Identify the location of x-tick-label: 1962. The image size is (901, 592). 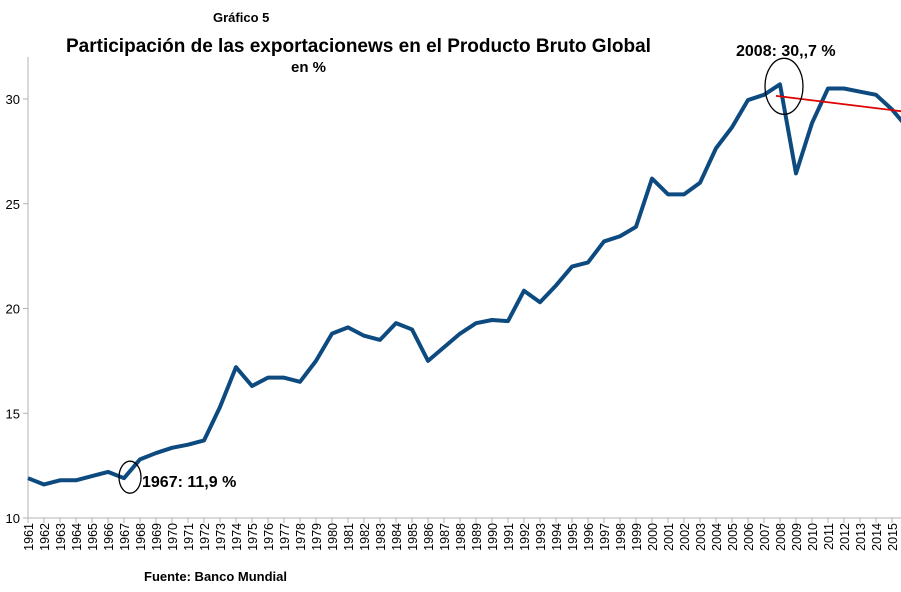
(45, 537).